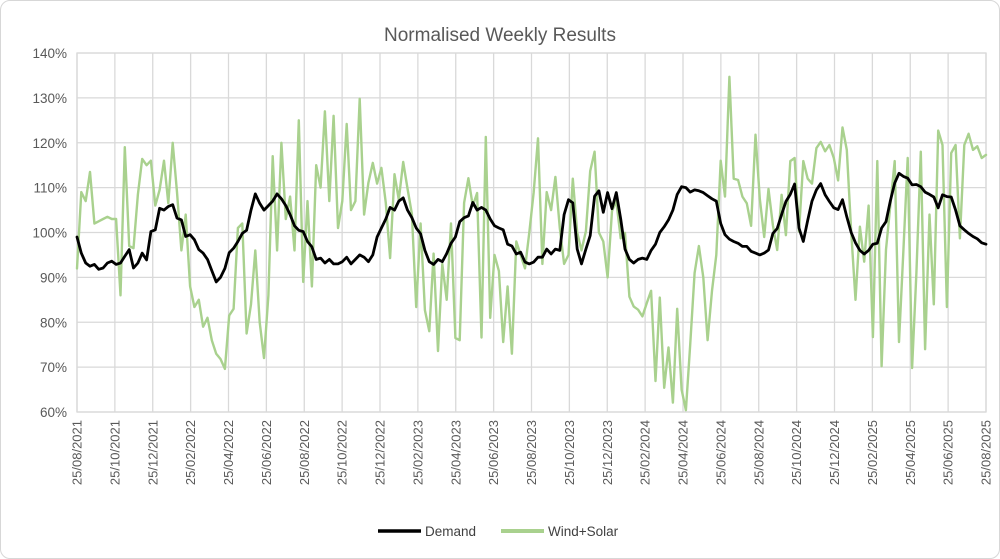  What do you see at coordinates (53, 367) in the screenshot?
I see `y-axis-tick-label: 70%` at bounding box center [53, 367].